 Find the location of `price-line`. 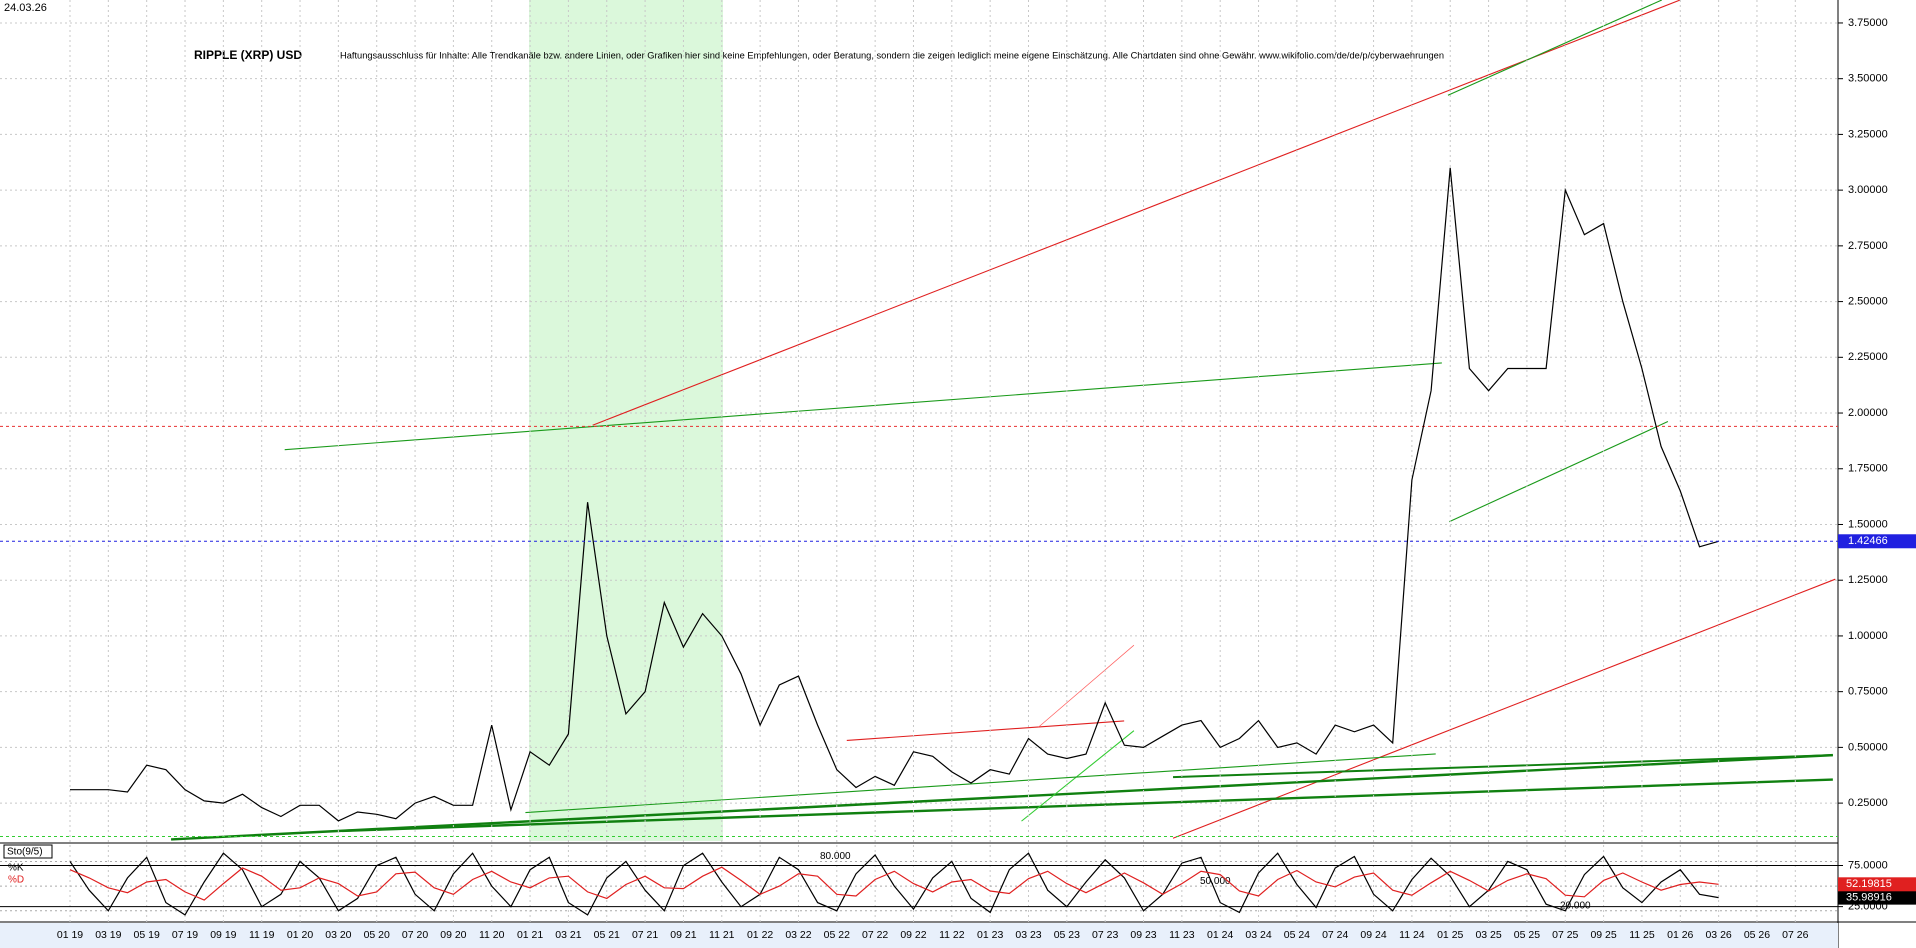

price-line is located at coordinates (894, 884).